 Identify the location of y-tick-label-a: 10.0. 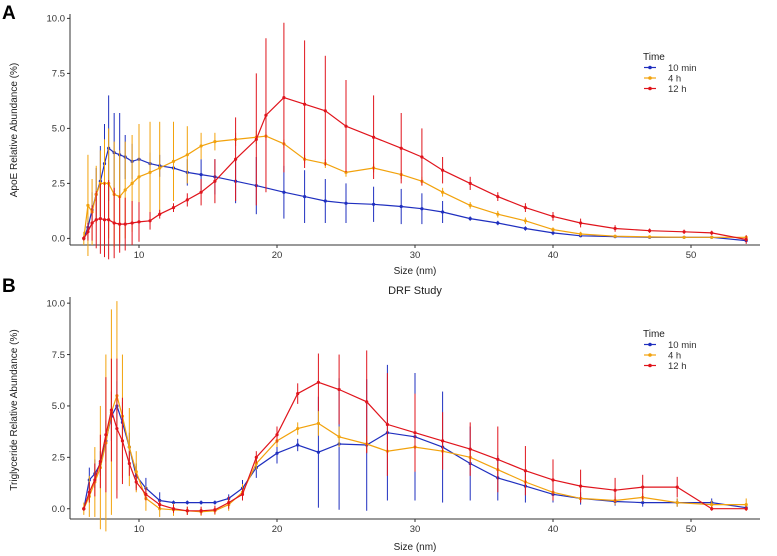
(56, 19).